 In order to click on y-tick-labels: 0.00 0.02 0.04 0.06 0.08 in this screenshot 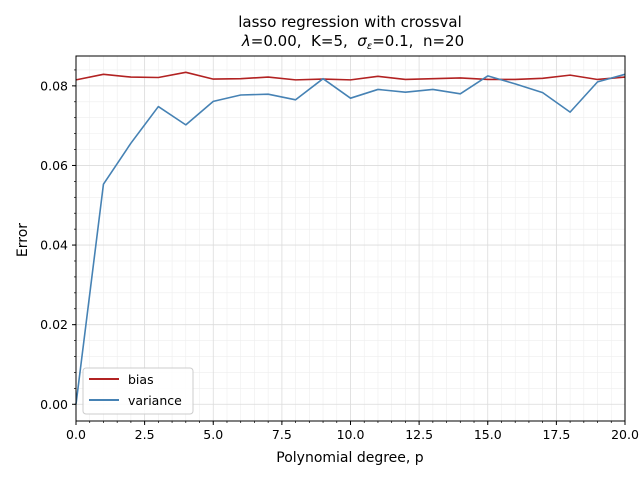, I will do `click(54, 244)`.